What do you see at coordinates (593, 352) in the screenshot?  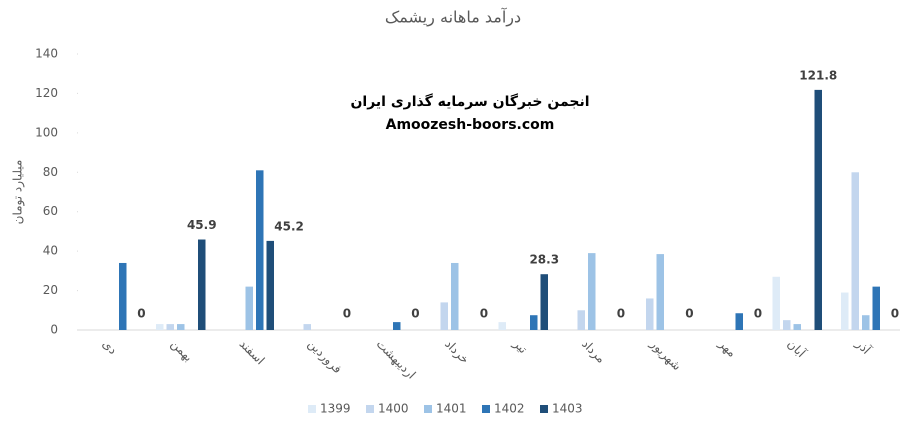 I see `x-tick-label: مرداد` at bounding box center [593, 352].